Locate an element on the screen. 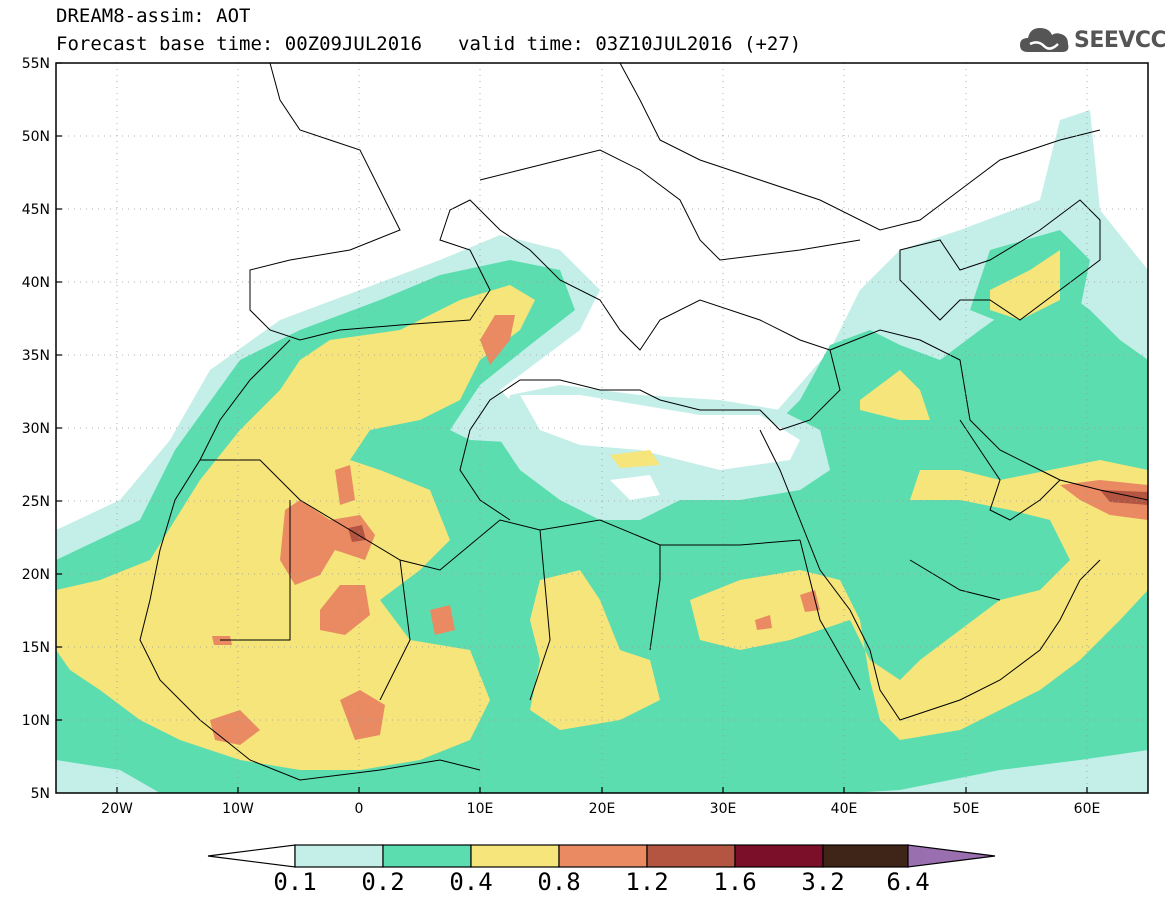  lon-label: 20W is located at coordinates (117, 809).